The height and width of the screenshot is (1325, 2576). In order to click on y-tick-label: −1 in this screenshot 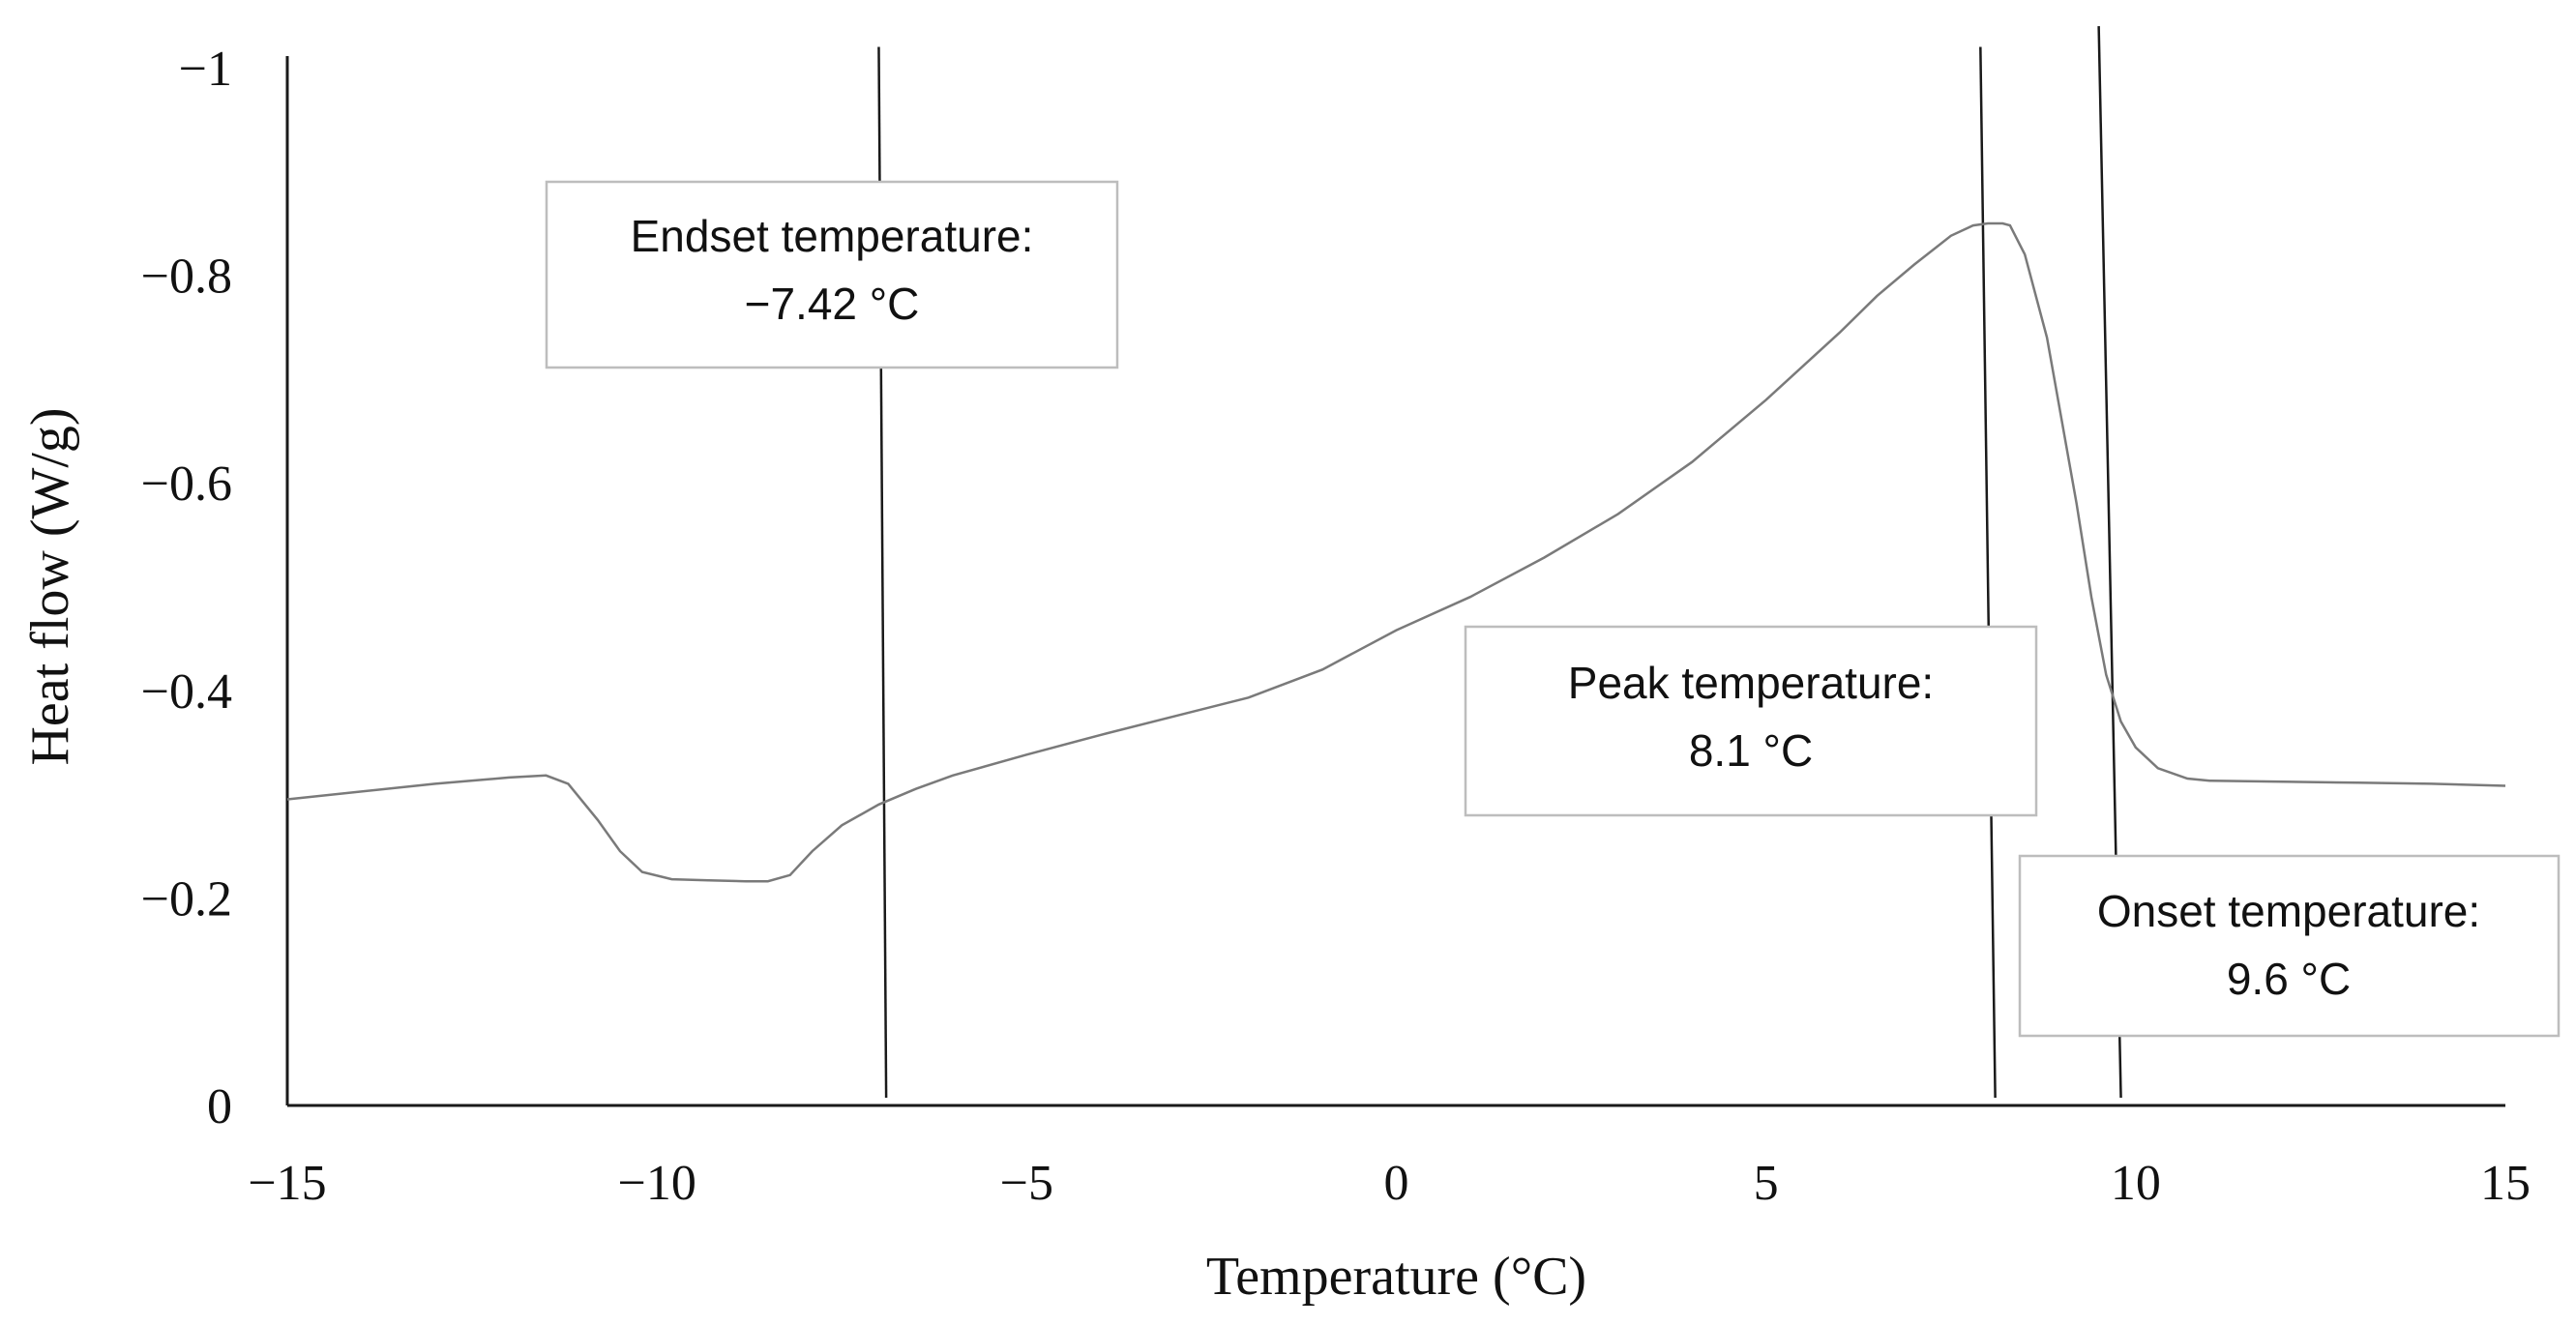, I will do `click(205, 69)`.